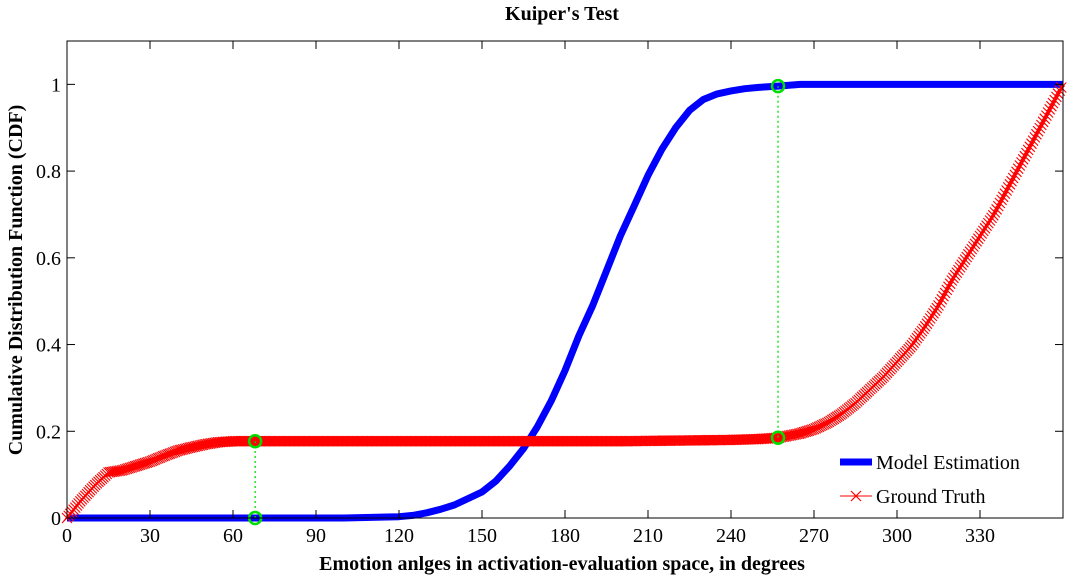 The width and height of the screenshot is (1069, 577). What do you see at coordinates (930, 497) in the screenshot?
I see `legend-label-ground-truth: Ground Truth` at bounding box center [930, 497].